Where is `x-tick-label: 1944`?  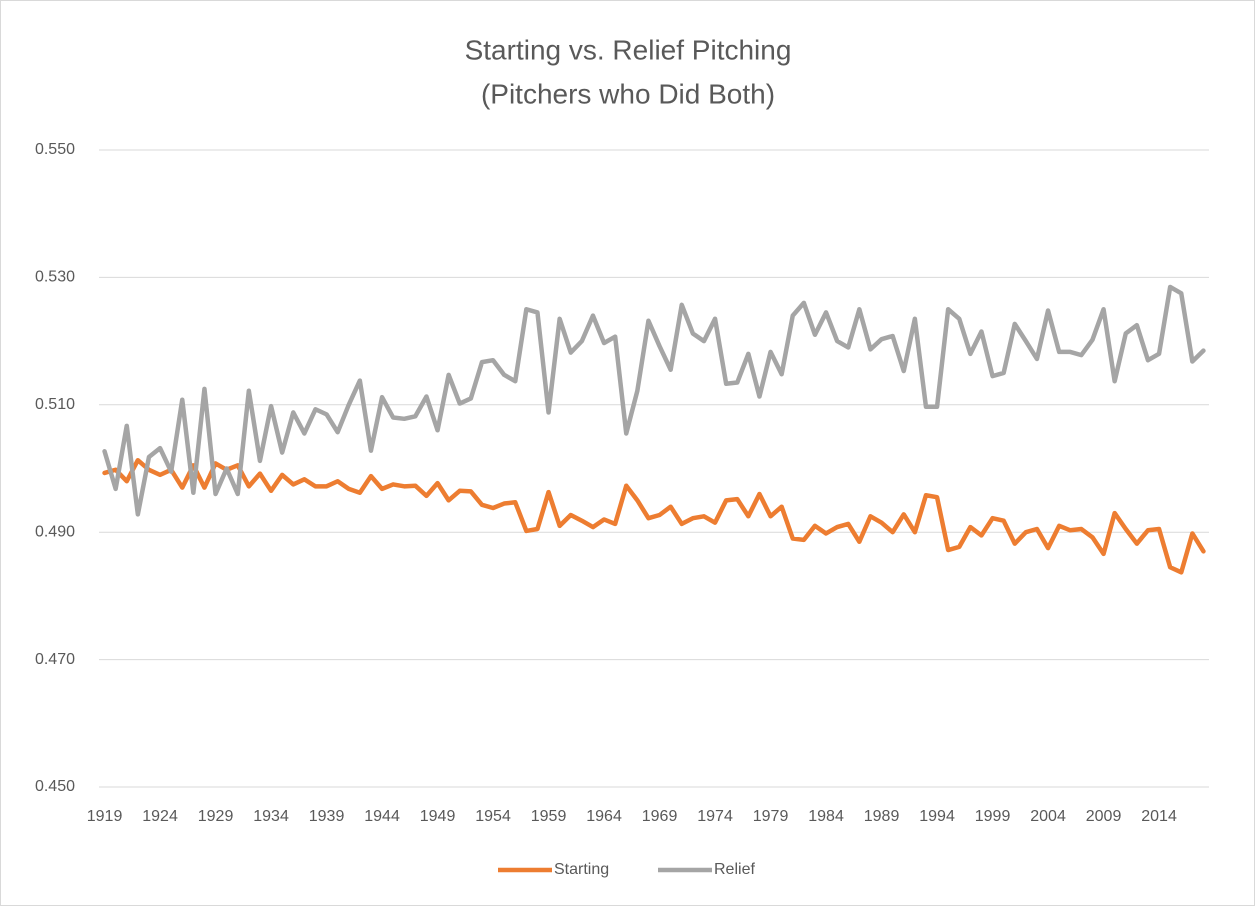 x-tick-label: 1944 is located at coordinates (382, 816).